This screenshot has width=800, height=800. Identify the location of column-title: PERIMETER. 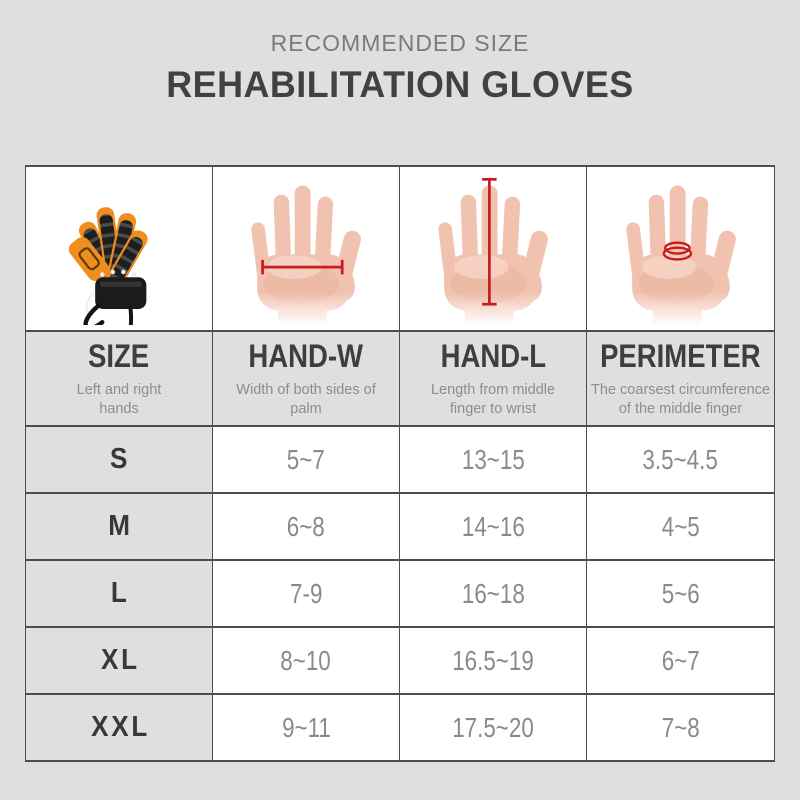
(680, 356).